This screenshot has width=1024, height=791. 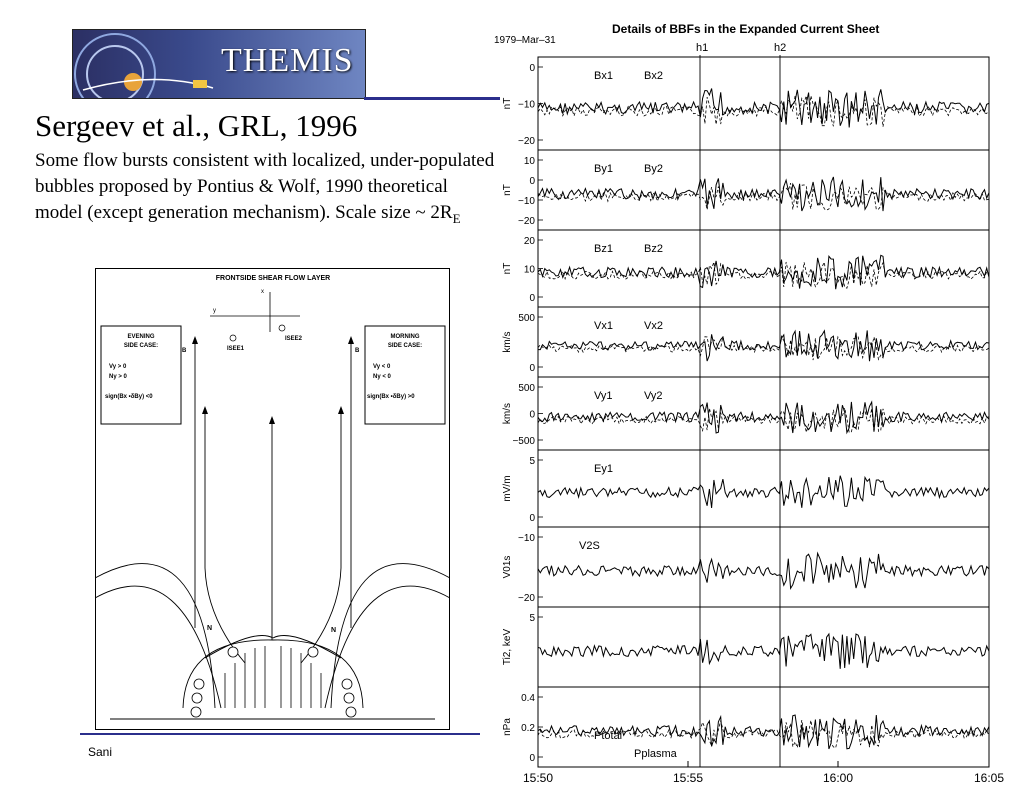 I want to click on body-subscript: E, so click(x=456, y=218).